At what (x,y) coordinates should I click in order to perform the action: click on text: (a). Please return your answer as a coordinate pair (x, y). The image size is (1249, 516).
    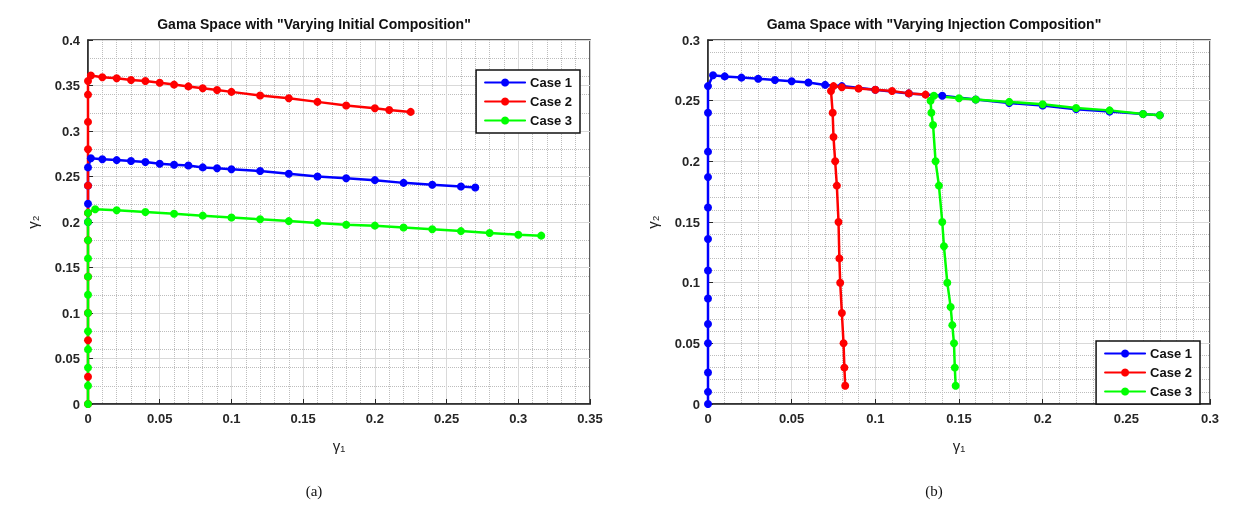
    Looking at the image, I should click on (314, 491).